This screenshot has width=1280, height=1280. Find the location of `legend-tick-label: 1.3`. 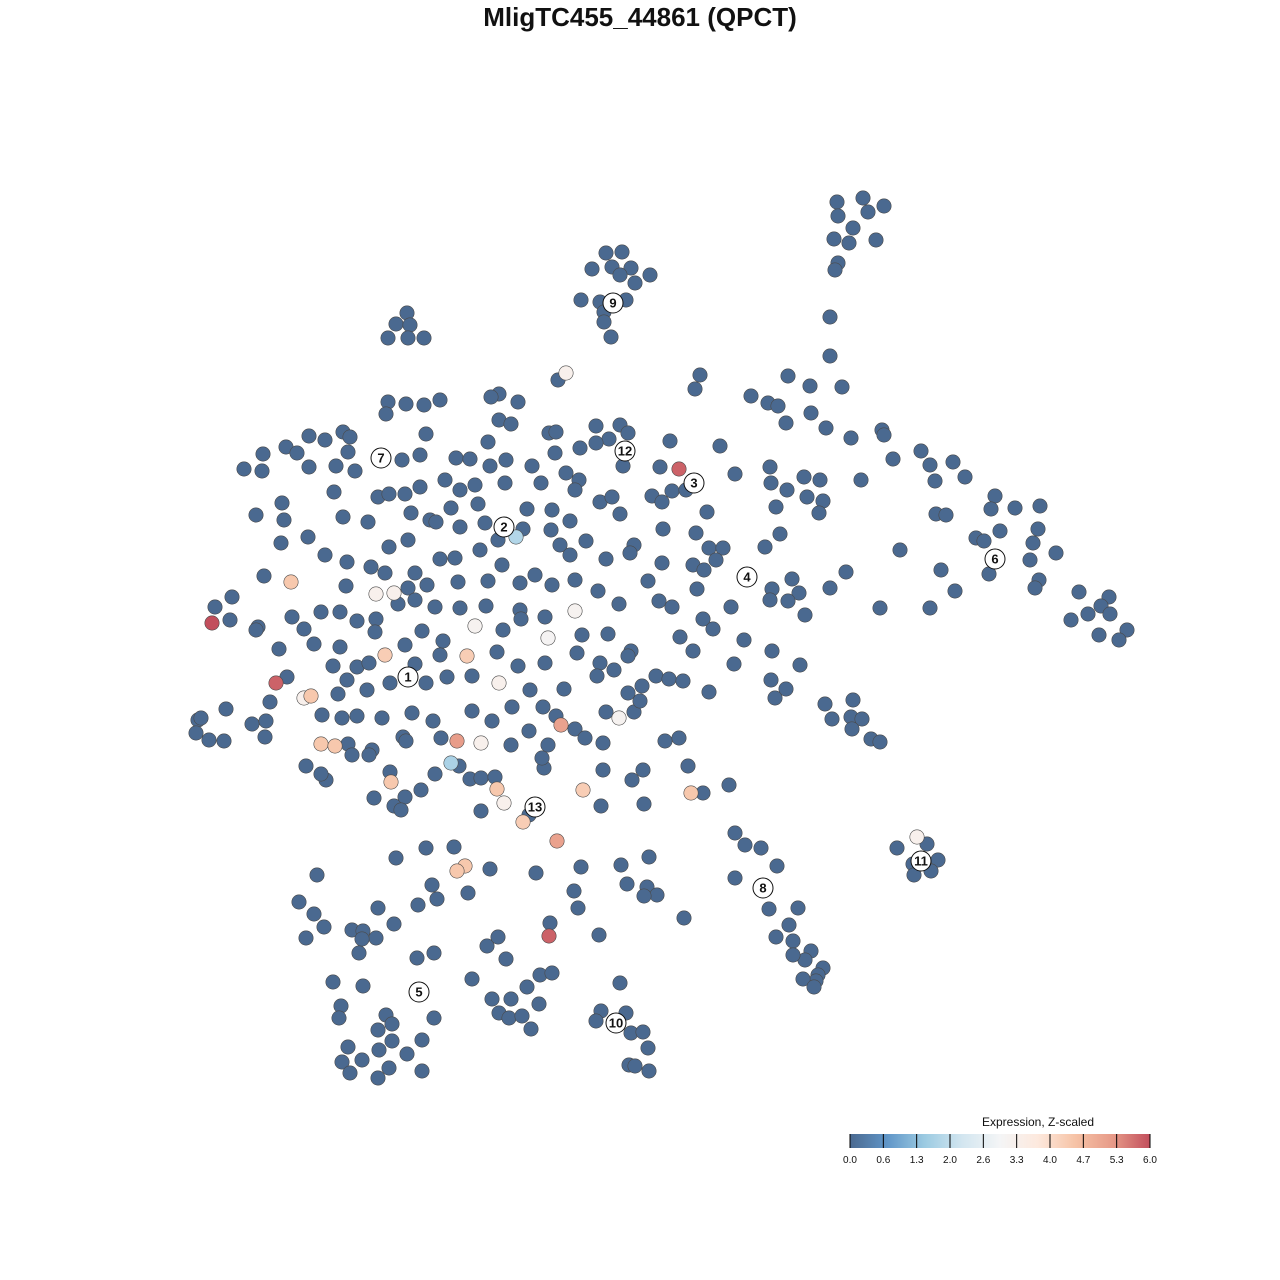

legend-tick-label: 1.3 is located at coordinates (917, 1160).